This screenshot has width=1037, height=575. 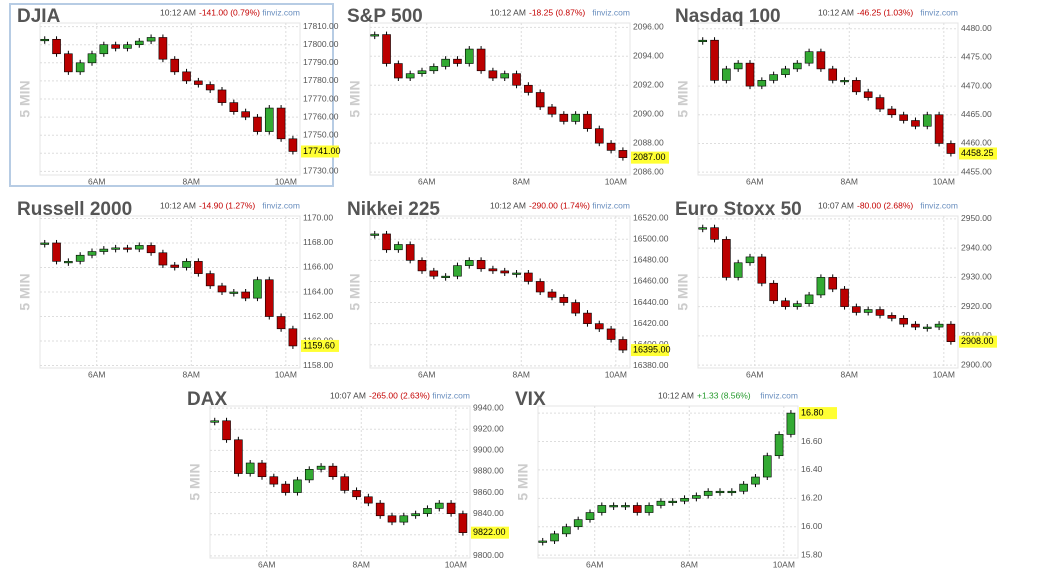 I want to click on y-tick-label: 2090.00, so click(x=648, y=113).